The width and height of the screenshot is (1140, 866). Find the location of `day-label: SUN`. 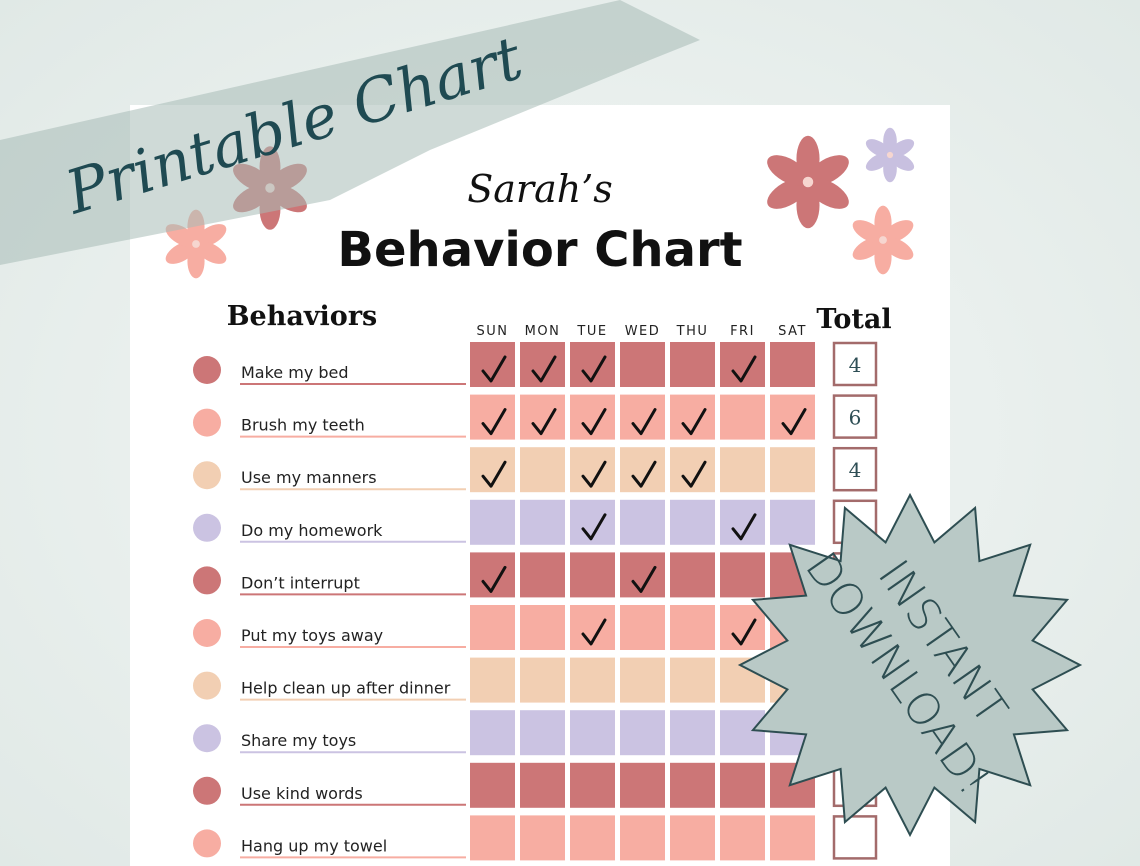

day-label: SUN is located at coordinates (493, 331).